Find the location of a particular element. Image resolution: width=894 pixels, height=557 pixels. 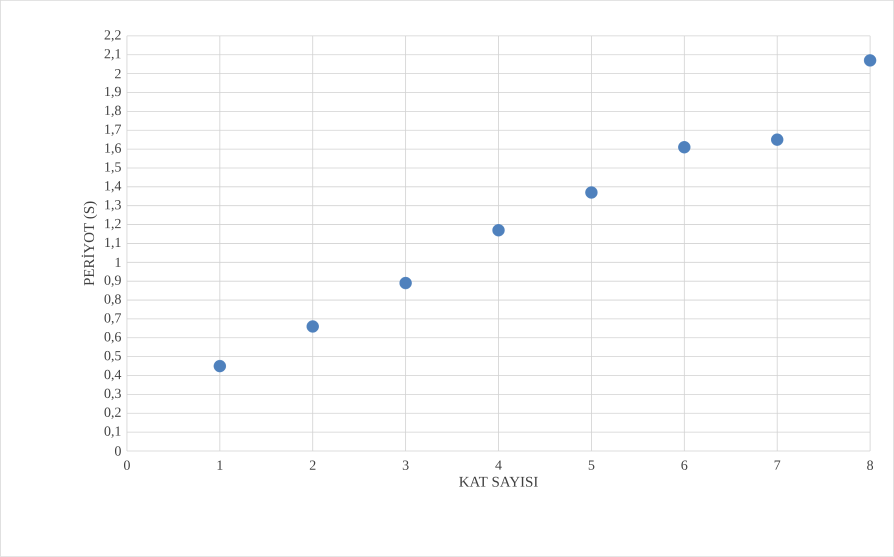

y-tick-label: 0,3 is located at coordinates (112, 394).